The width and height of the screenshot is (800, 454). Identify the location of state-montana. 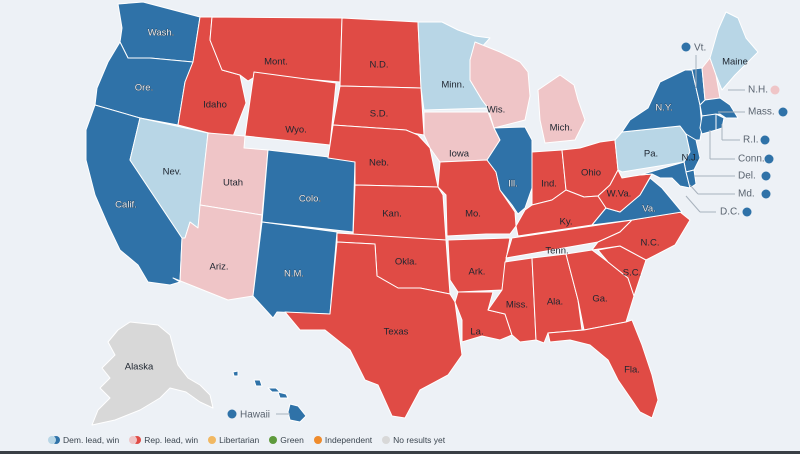
(276, 49).